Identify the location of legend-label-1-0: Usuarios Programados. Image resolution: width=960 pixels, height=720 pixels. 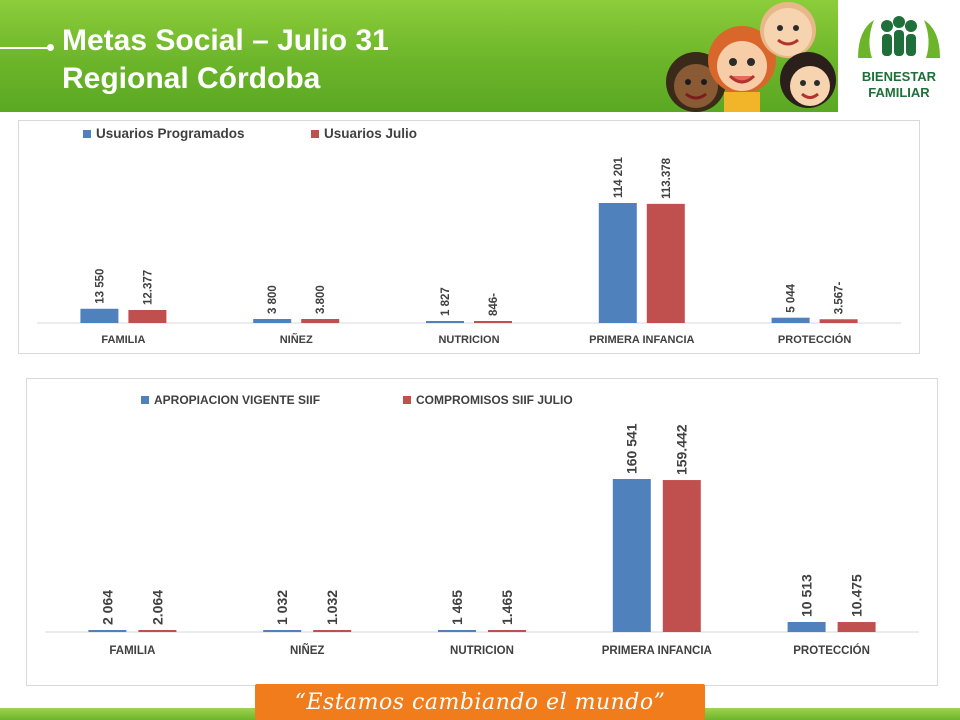
(170, 133).